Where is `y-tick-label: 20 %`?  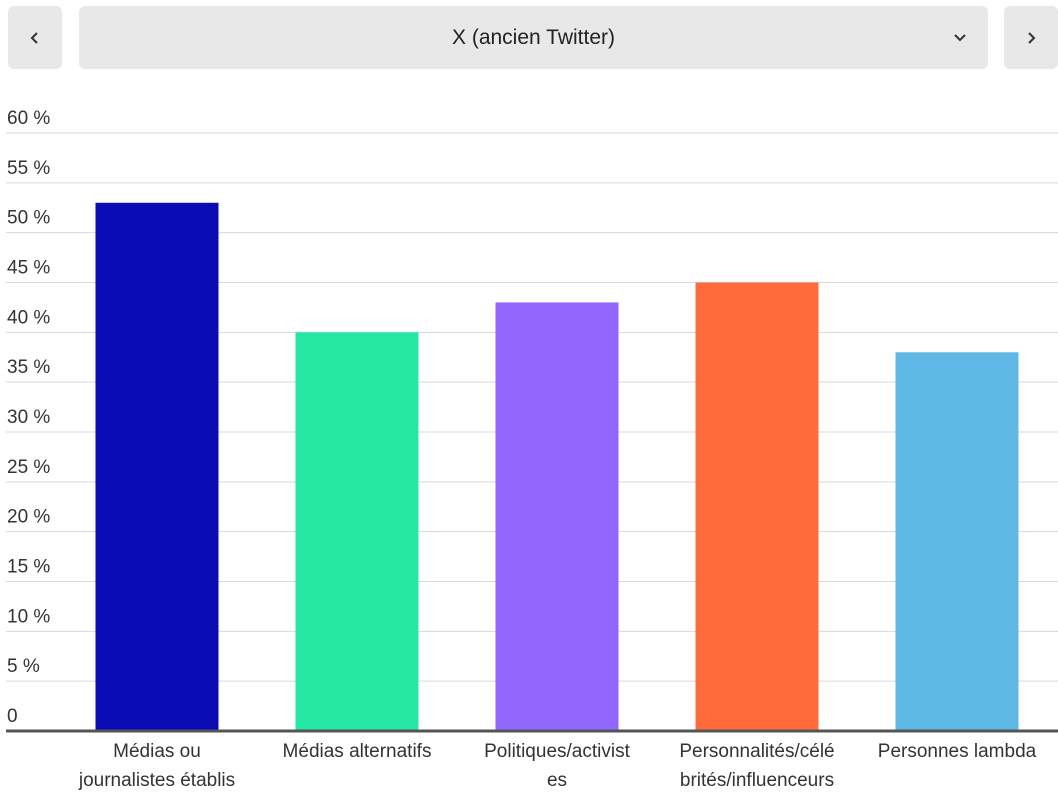
y-tick-label: 20 % is located at coordinates (28, 517).